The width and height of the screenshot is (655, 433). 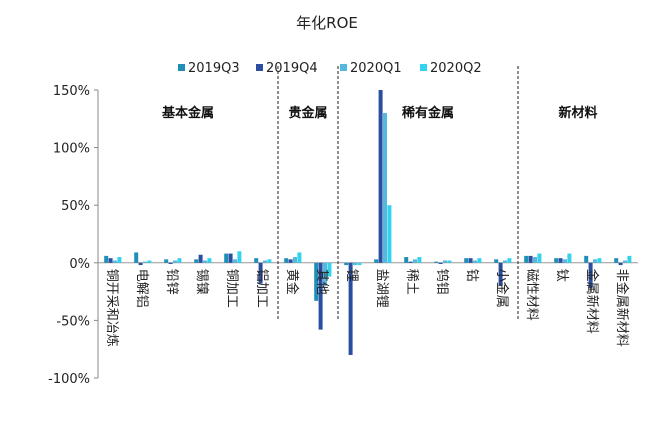 I want to click on category-label: 铅锌, so click(x=171, y=282).